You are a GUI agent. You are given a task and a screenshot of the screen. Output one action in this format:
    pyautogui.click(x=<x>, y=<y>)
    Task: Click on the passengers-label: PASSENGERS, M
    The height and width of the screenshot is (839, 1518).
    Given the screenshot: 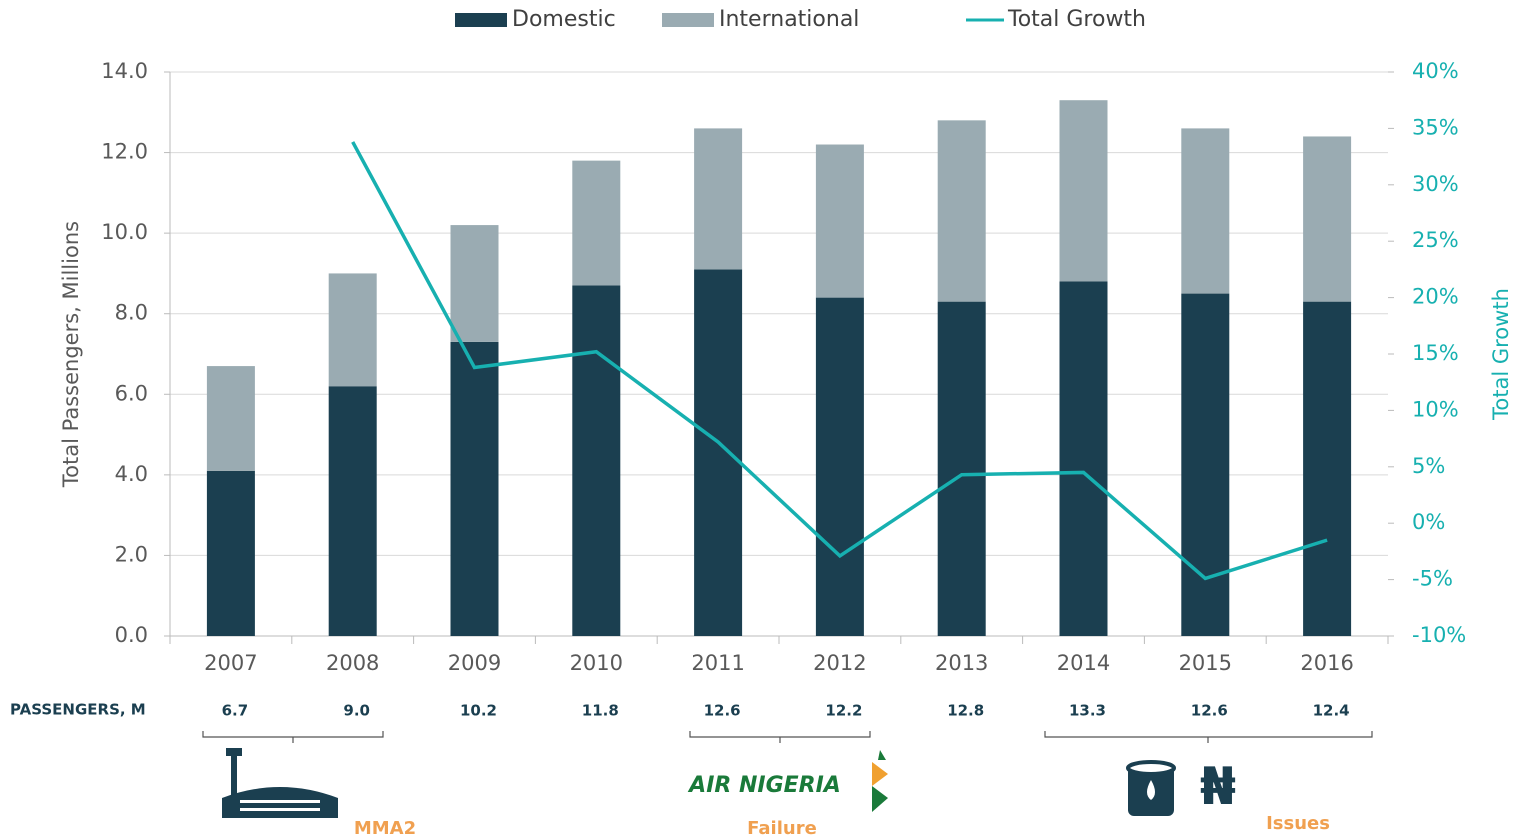 What is the action you would take?
    pyautogui.click(x=78, y=710)
    